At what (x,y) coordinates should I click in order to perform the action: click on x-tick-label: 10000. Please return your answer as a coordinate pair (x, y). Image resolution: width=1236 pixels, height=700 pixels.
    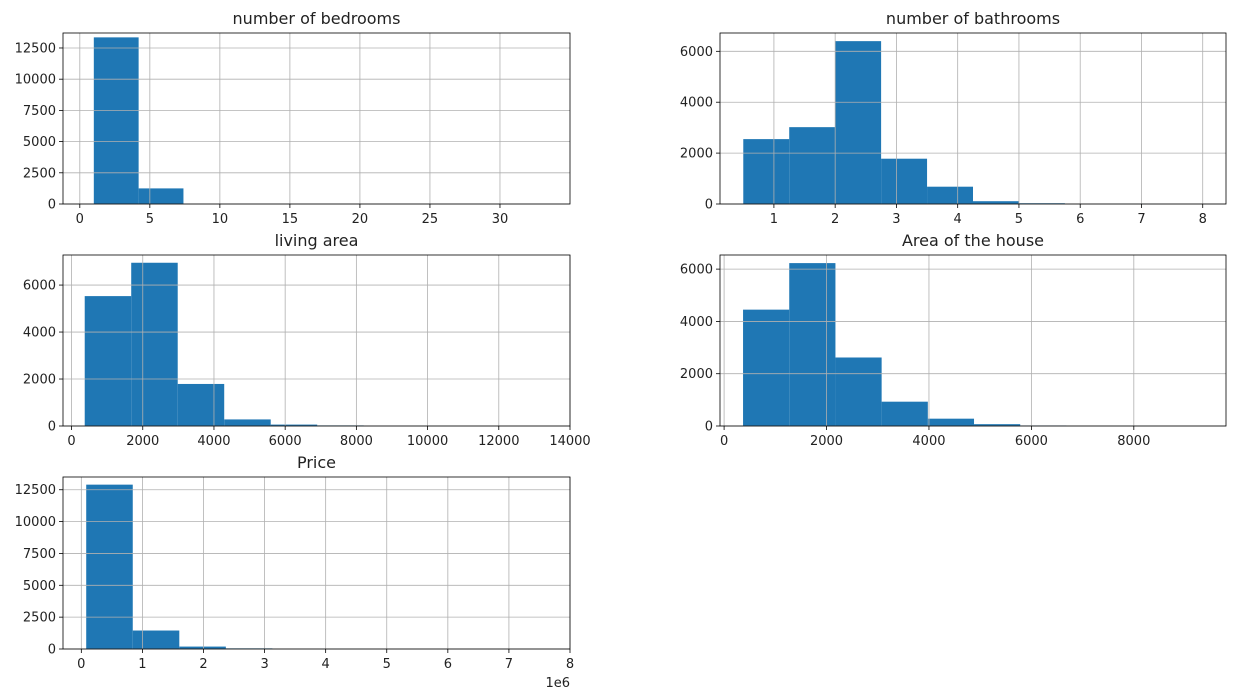
    Looking at the image, I should click on (427, 441).